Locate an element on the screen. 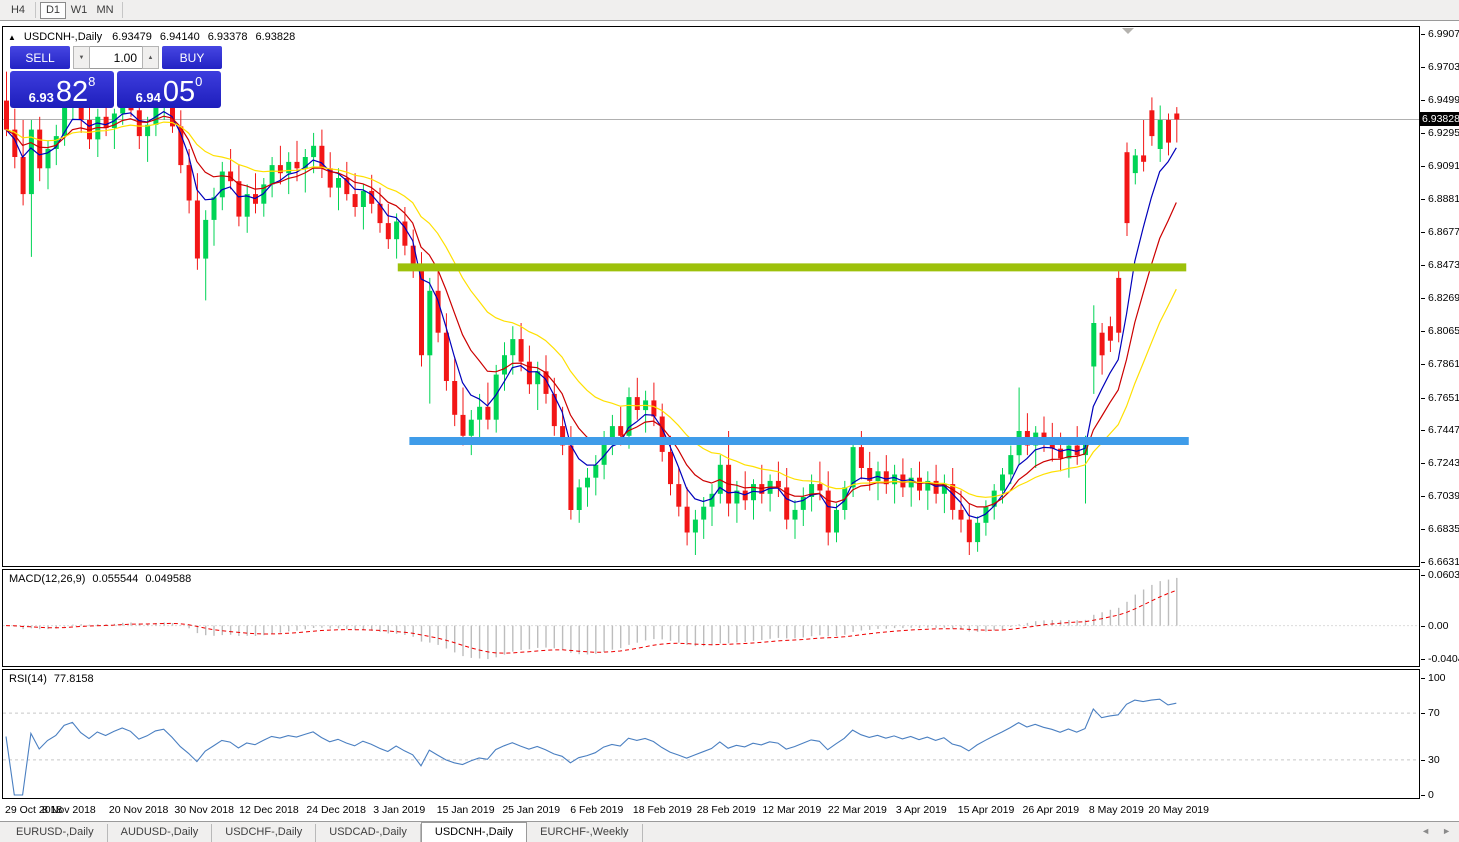 The height and width of the screenshot is (842, 1459). date-tick-label: 12 Dec 2018 is located at coordinates (269, 810).